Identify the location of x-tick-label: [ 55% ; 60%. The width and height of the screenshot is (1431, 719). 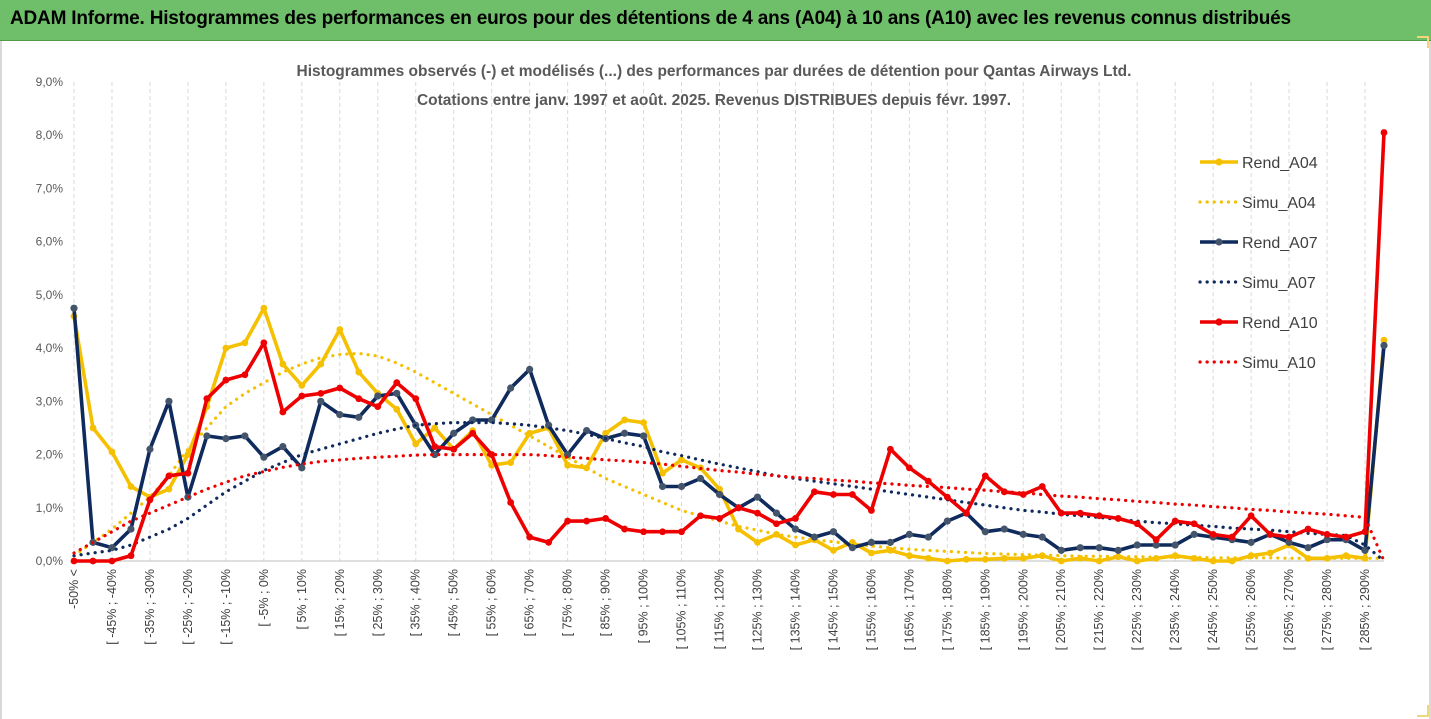
(492, 602).